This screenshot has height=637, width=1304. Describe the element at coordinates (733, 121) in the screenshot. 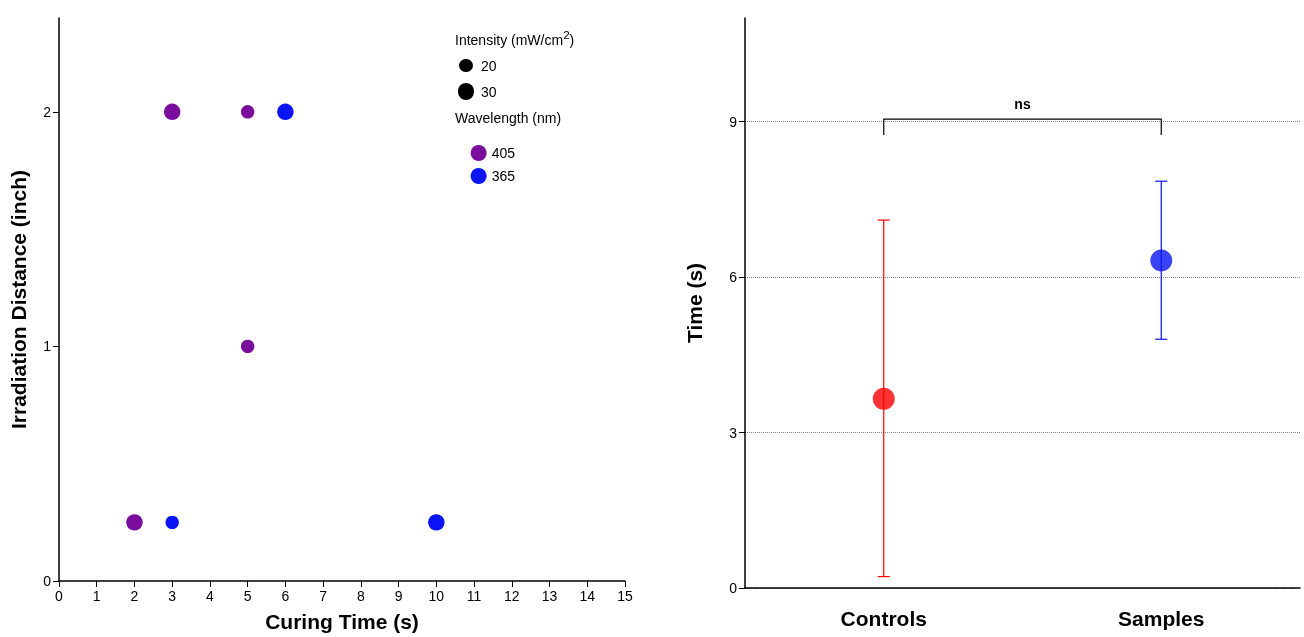

I see `y-tick-label: 9` at that location.